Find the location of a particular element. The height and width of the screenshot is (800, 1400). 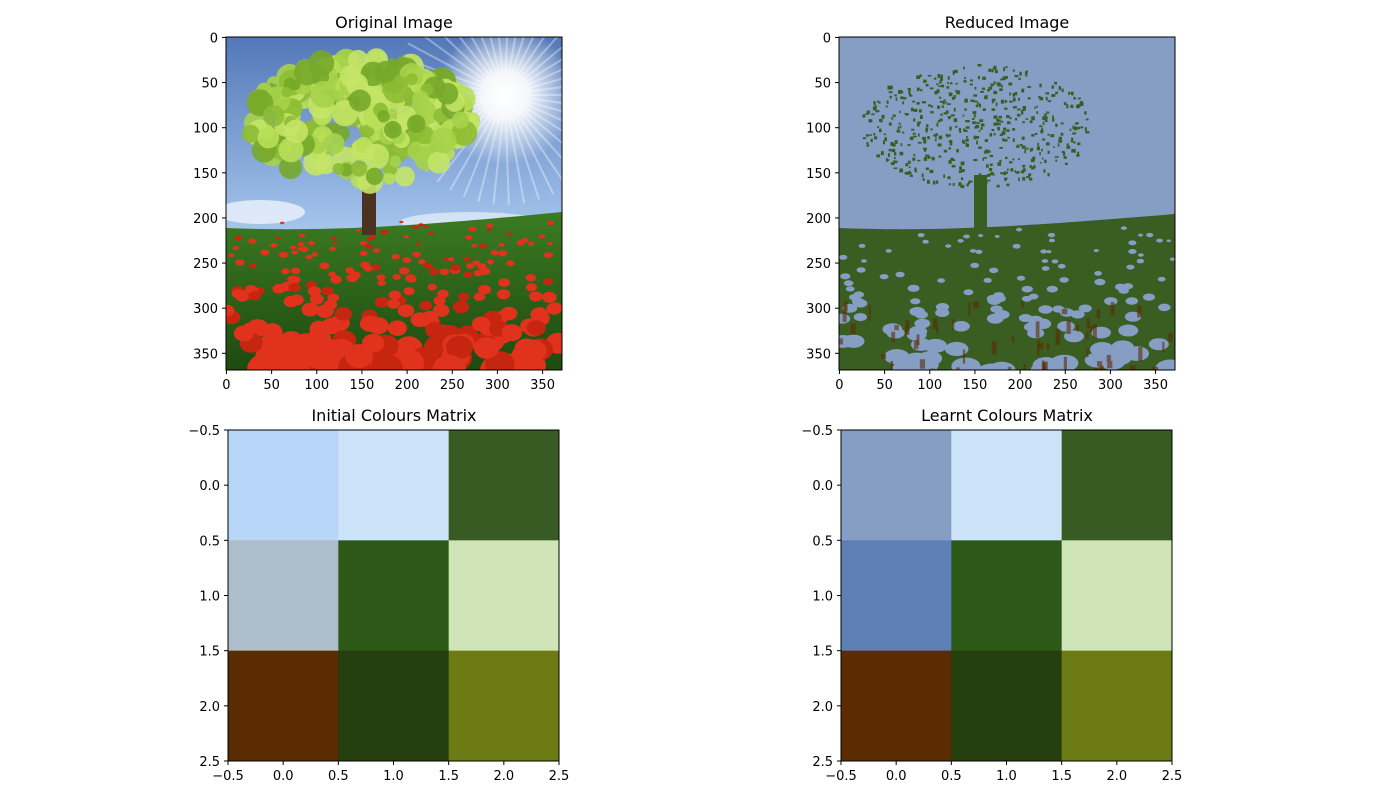

y-tick-label: 250 is located at coordinates (818, 264).